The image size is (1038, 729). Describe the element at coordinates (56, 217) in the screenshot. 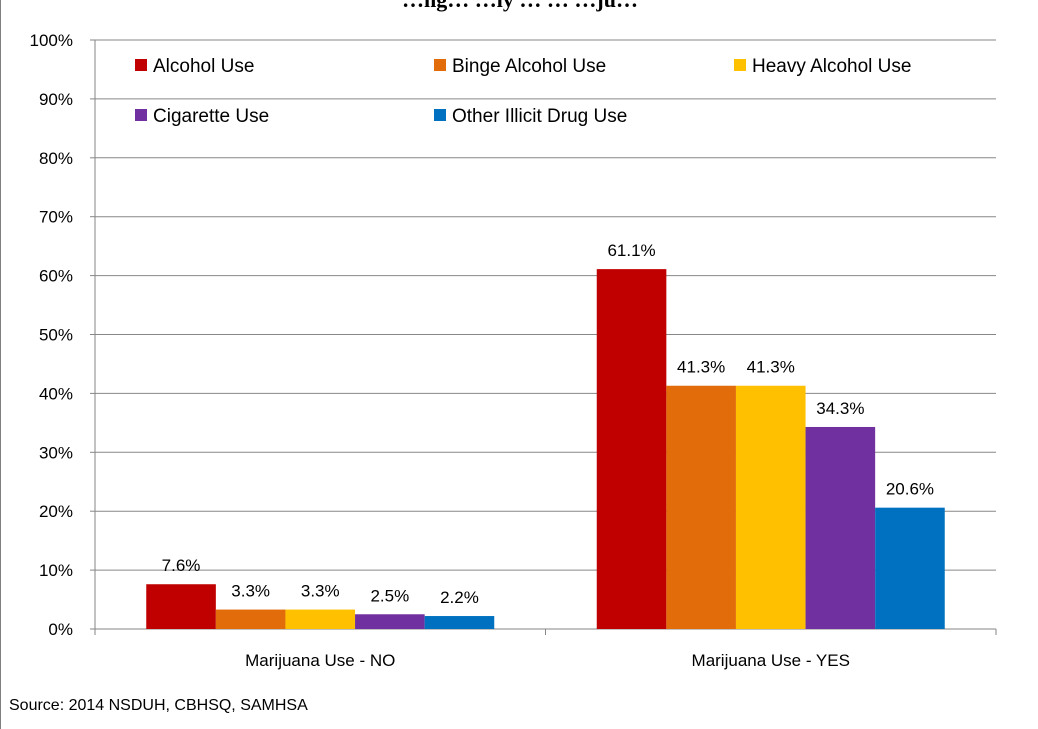

I see `y-tick-label: 70%` at that location.